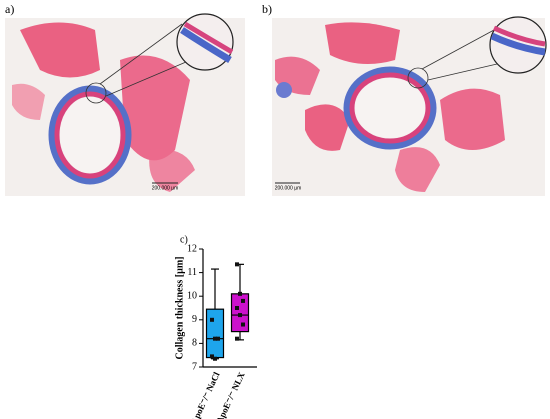 This screenshot has height=419, width=550. I want to click on y-tick-label: 8, so click(194, 343).